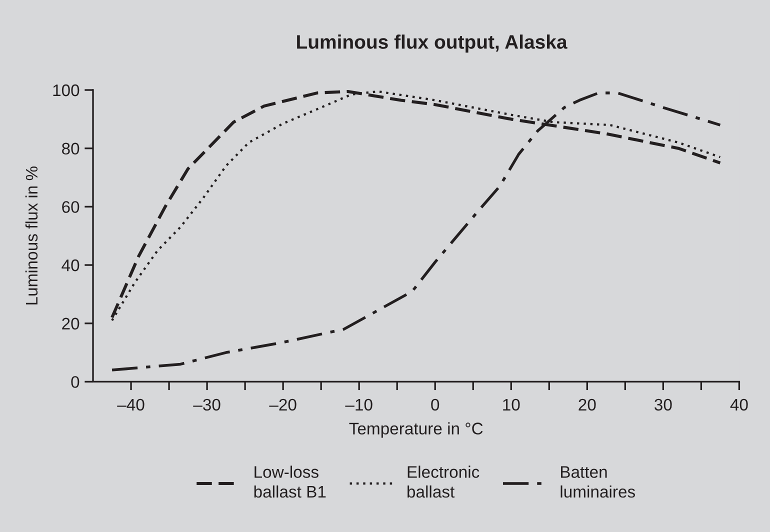  Describe the element at coordinates (71, 324) in the screenshot. I see `y-tick-label: 20` at that location.